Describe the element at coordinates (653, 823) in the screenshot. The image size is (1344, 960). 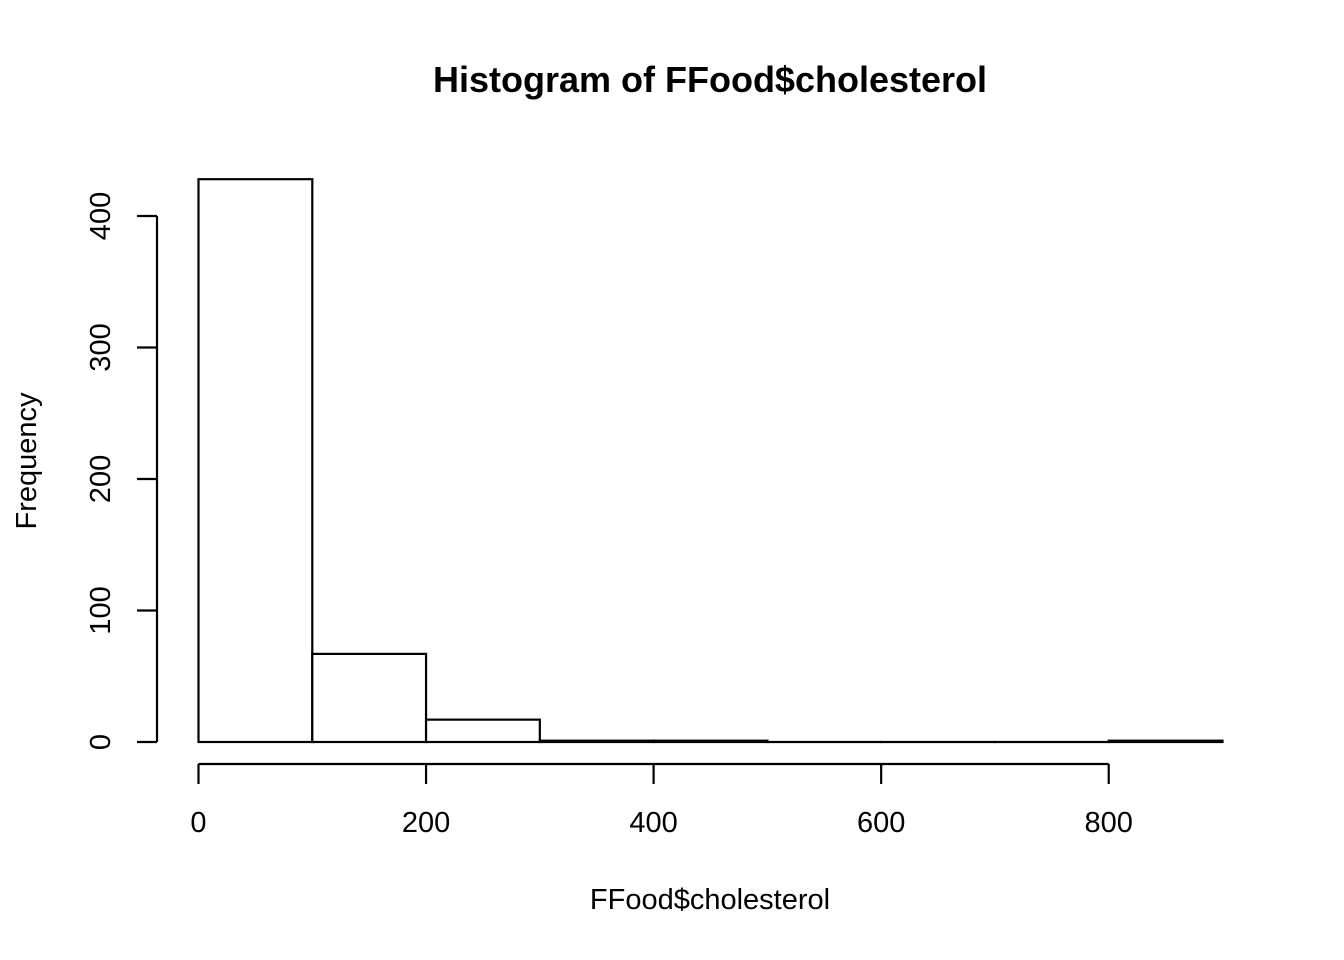
I see `x-tick-label: 400` at that location.